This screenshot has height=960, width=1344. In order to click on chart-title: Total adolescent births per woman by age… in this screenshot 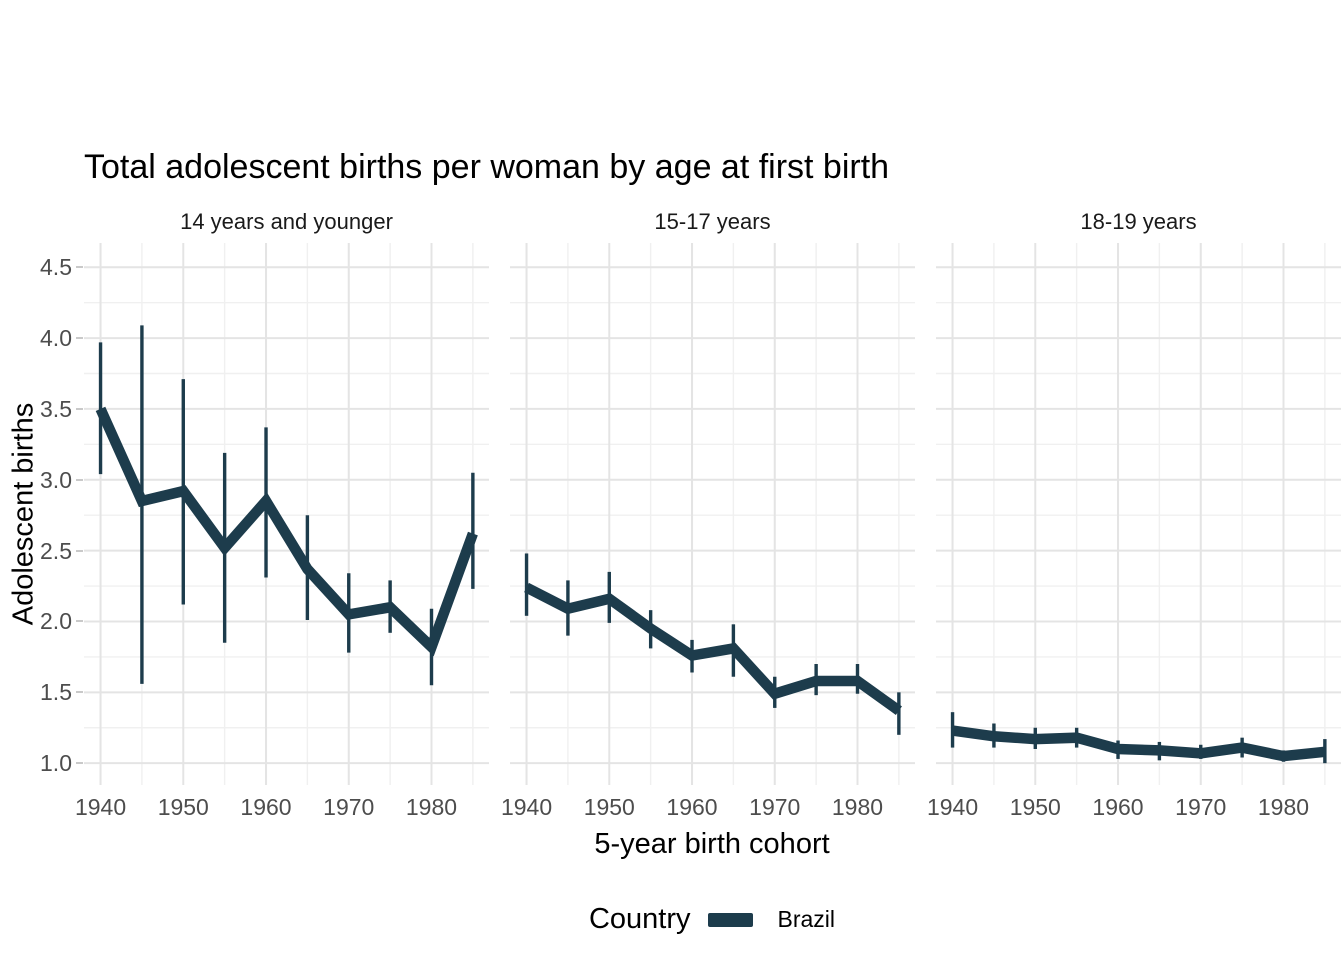, I will do `click(487, 167)`.